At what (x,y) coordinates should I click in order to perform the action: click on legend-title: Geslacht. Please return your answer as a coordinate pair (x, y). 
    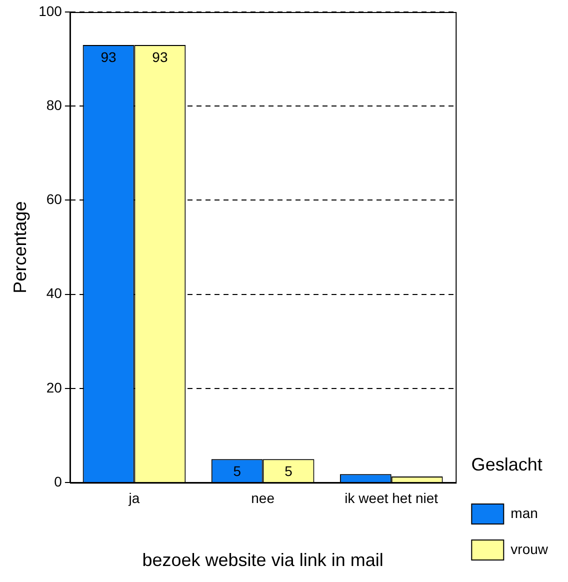
    Looking at the image, I should click on (506, 464).